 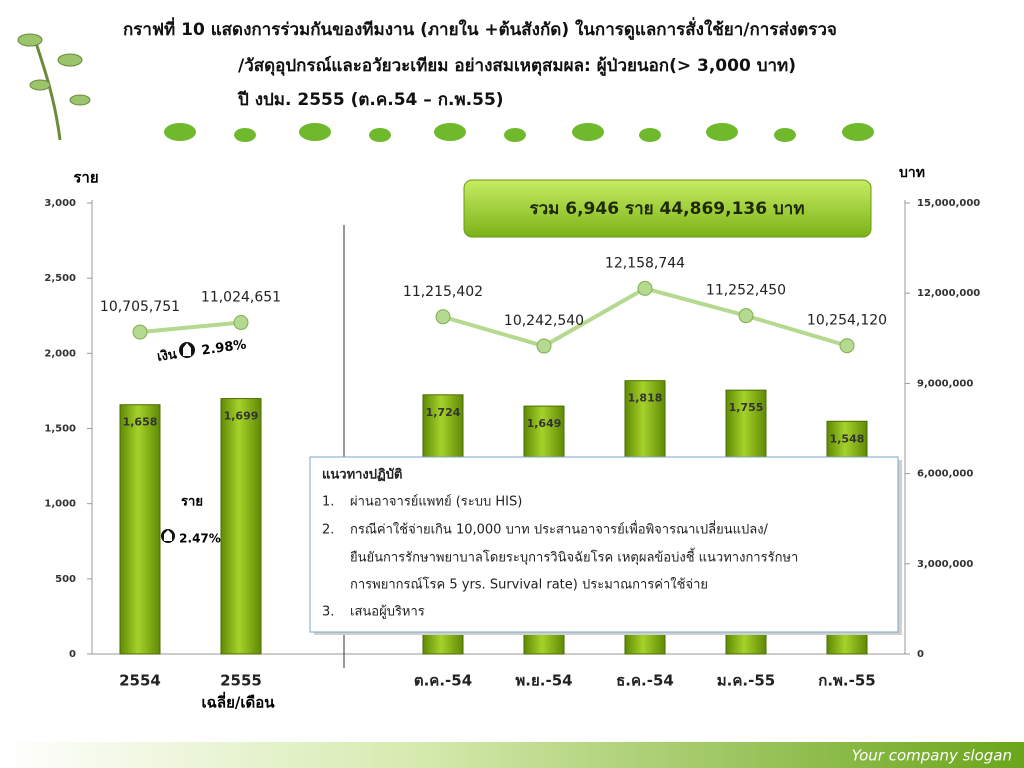 I want to click on x-tick-label: 2554, so click(x=140, y=681).